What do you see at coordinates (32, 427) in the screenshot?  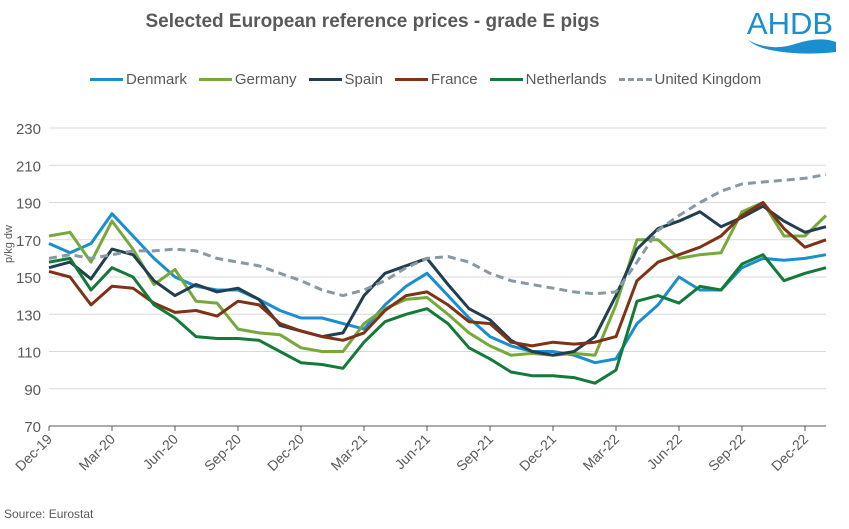 I see `y-tick-label: 70` at bounding box center [32, 427].